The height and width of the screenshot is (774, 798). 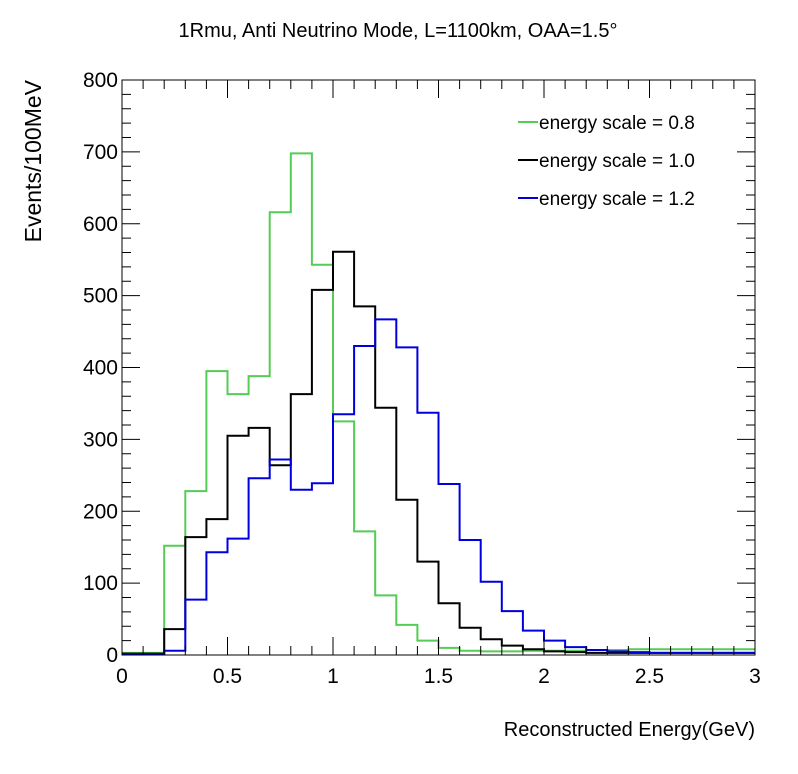 I want to click on y-tick-label: 600, so click(x=100, y=224).